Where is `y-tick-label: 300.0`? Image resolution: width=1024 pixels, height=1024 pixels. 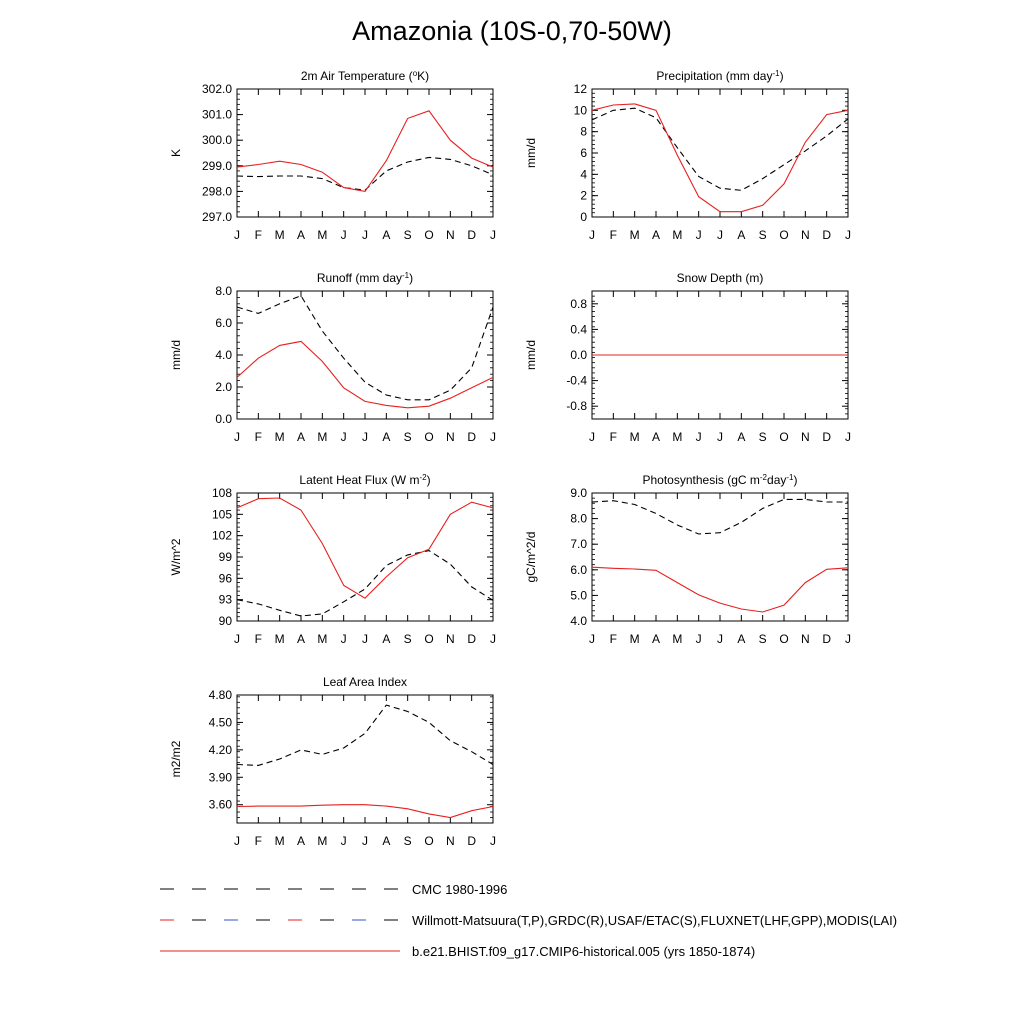 y-tick-label: 300.0 is located at coordinates (217, 140).